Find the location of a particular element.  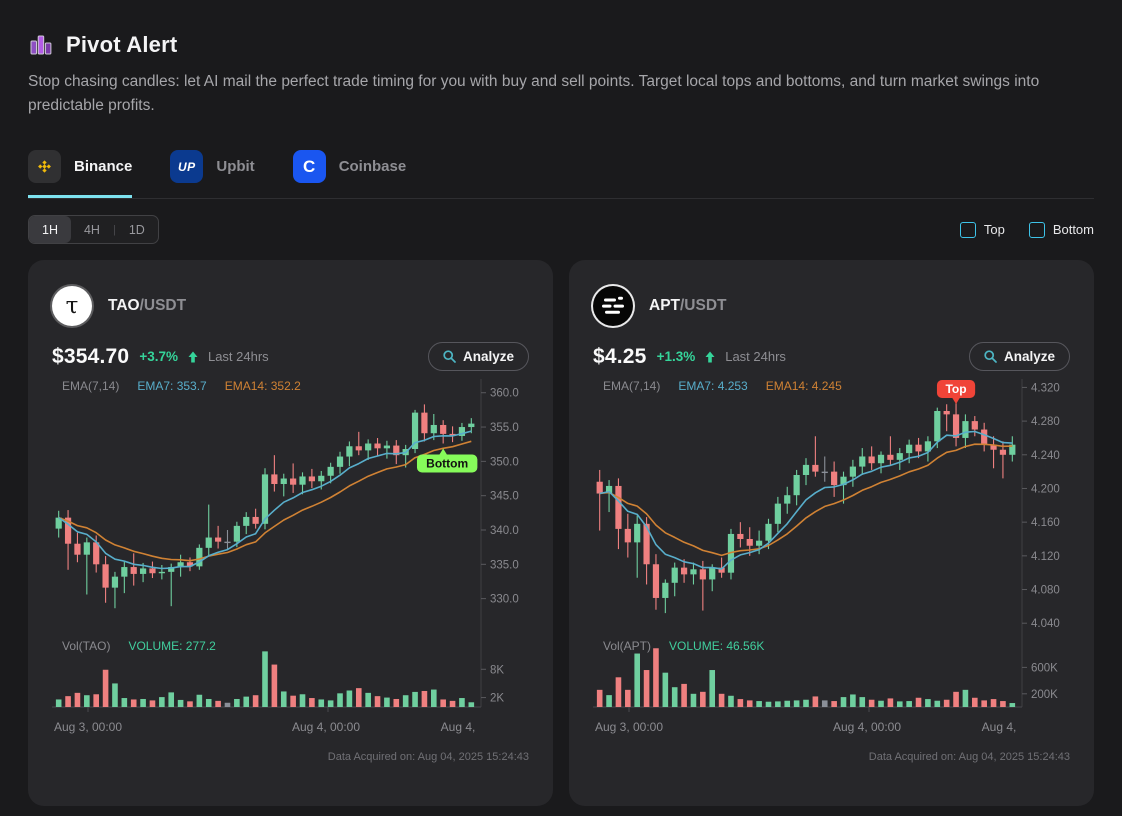

svg-text: 4.200 is located at coordinates (1045, 490).